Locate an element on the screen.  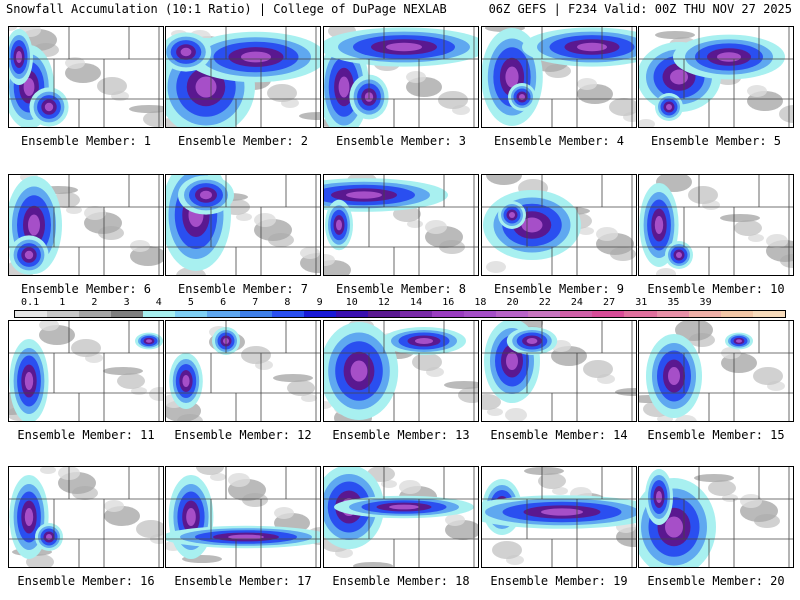
colorbar-tick-label: 31 is located at coordinates (641, 302).